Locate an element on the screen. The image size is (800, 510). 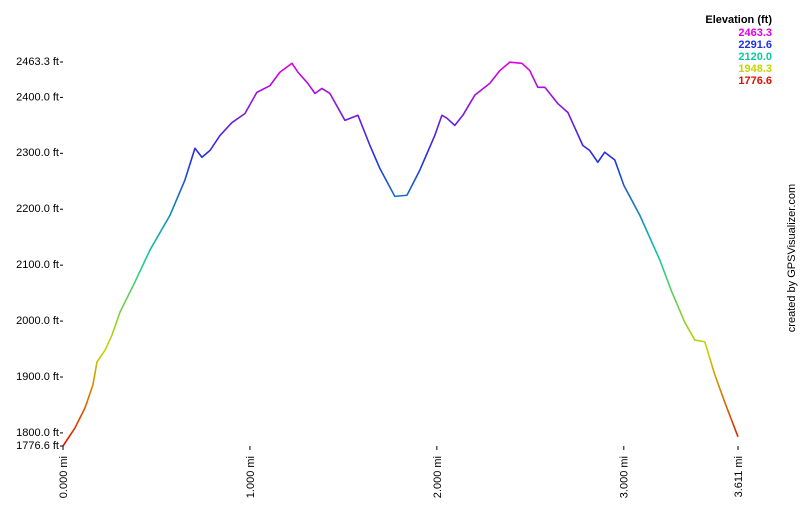
y-tick-label: 2400.0 ft is located at coordinates (37, 97).